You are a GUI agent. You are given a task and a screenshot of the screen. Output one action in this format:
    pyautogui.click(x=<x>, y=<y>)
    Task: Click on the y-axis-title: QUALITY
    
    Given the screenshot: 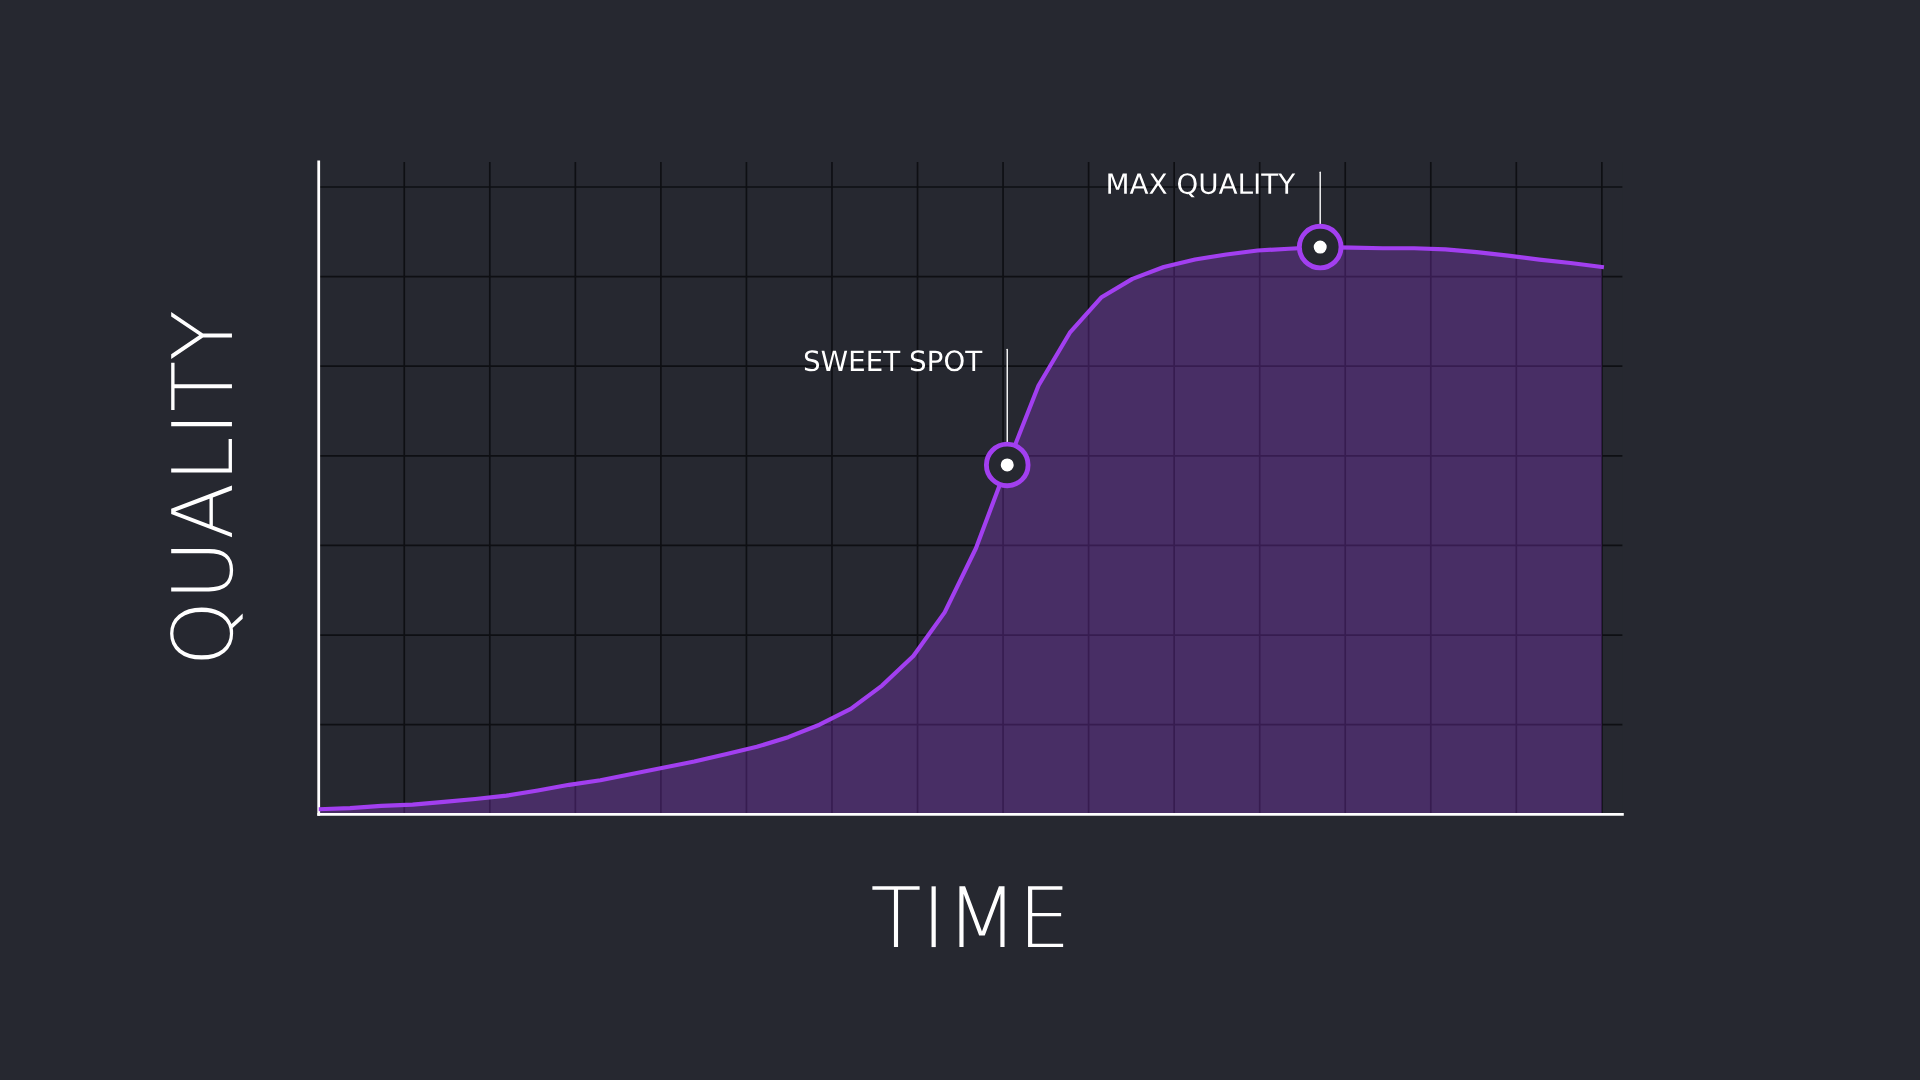 What is the action you would take?
    pyautogui.click(x=206, y=485)
    